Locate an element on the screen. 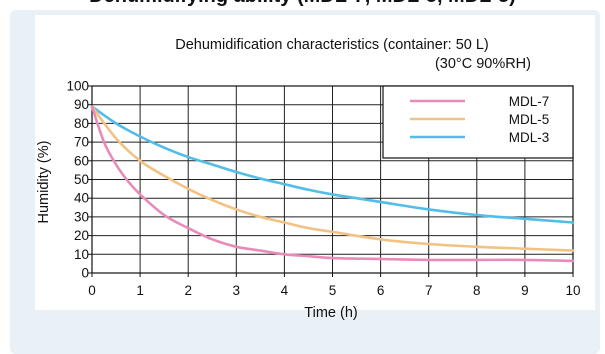 The height and width of the screenshot is (354, 605). legend-label-mdl-5: MDL-5 is located at coordinates (529, 119).